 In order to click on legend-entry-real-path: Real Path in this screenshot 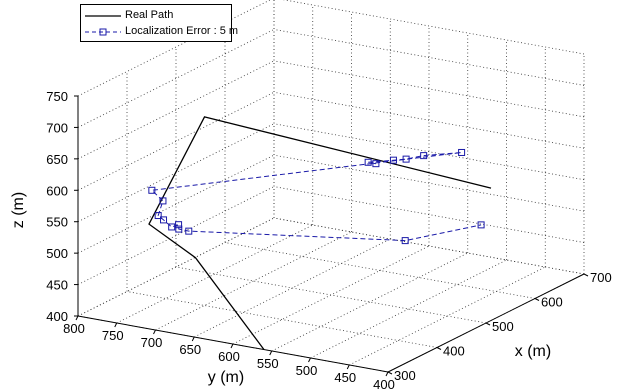, I will do `click(156, 16)`.